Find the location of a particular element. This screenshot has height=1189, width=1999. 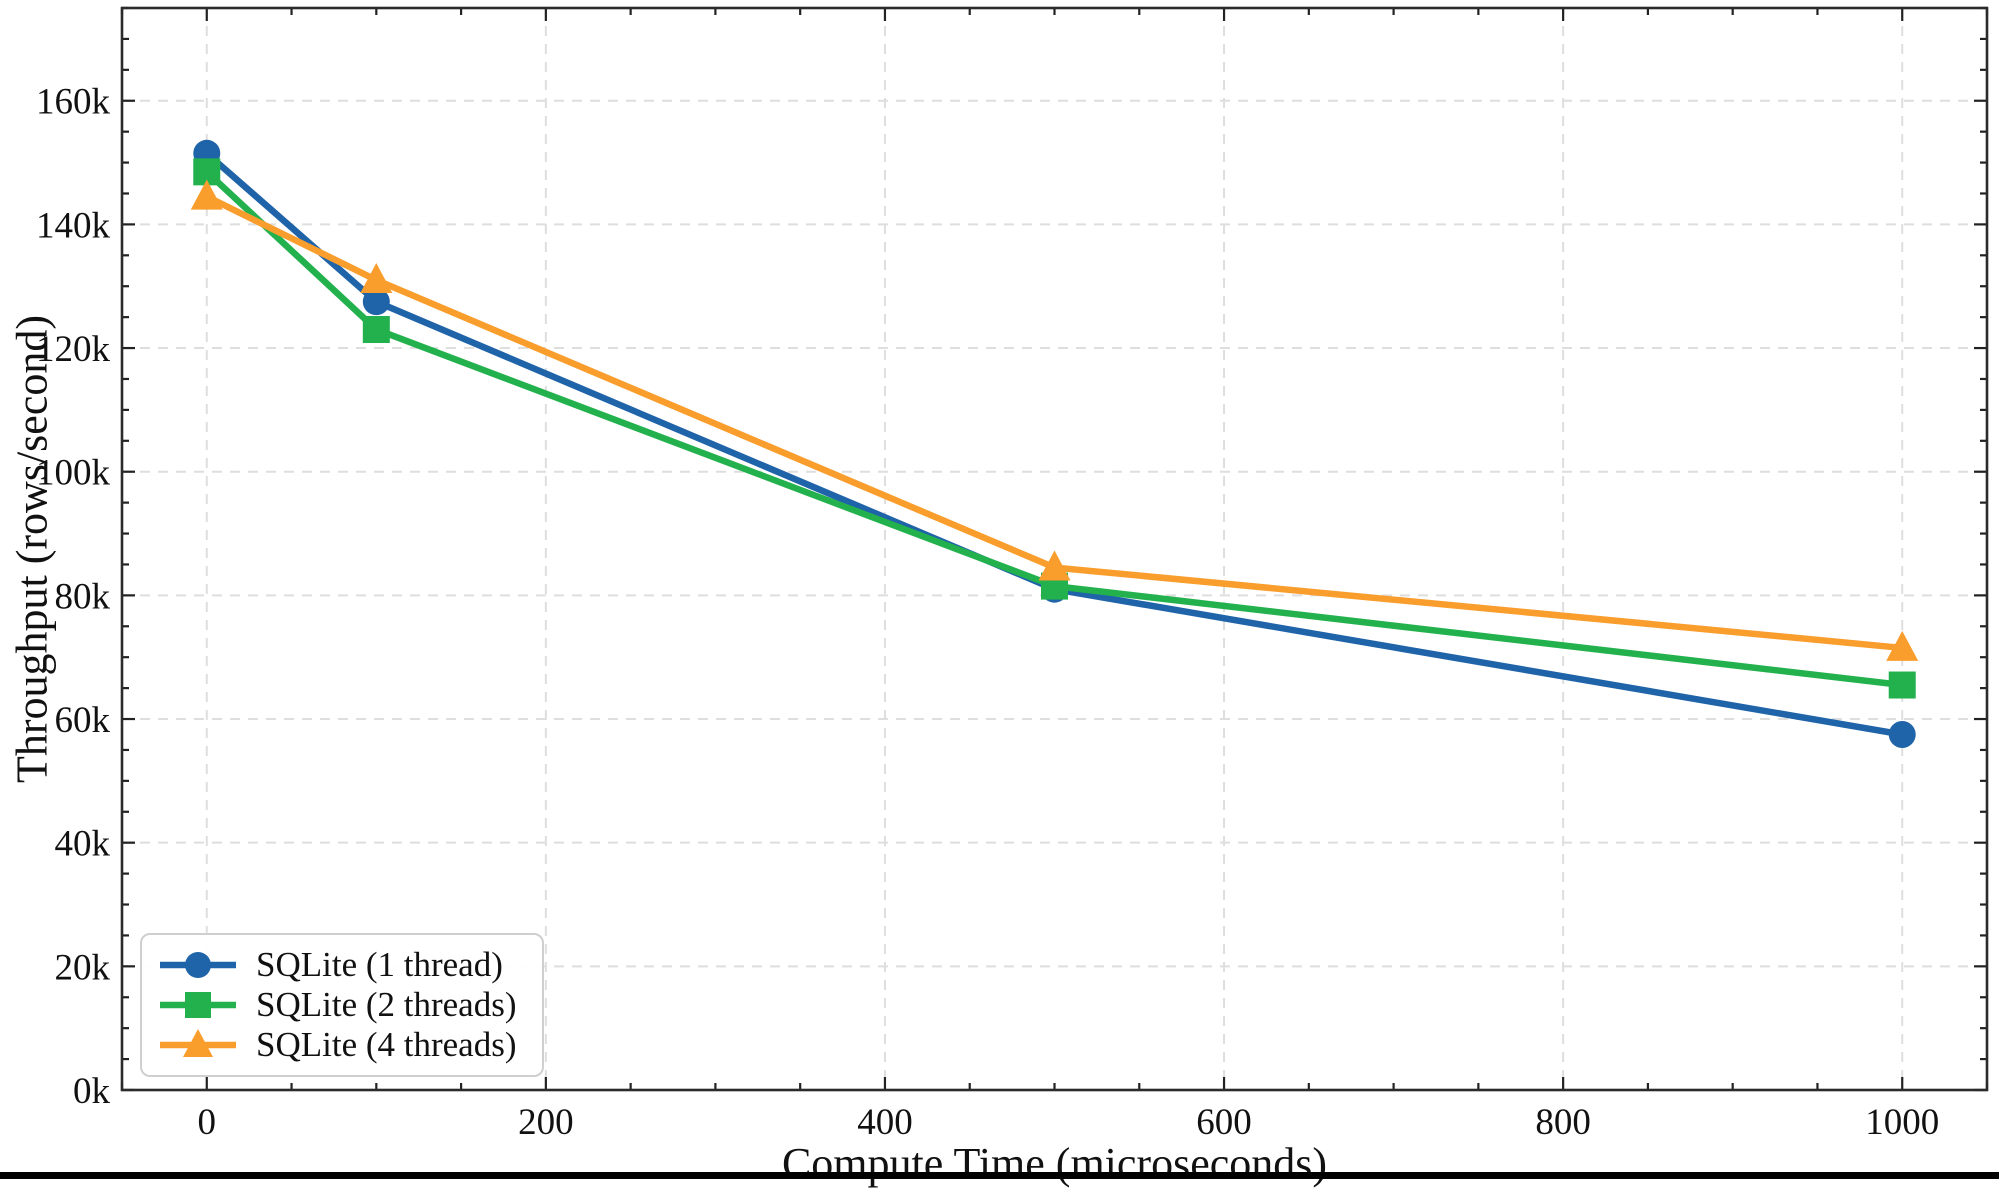

y-tick-label: 20k is located at coordinates (83, 967).